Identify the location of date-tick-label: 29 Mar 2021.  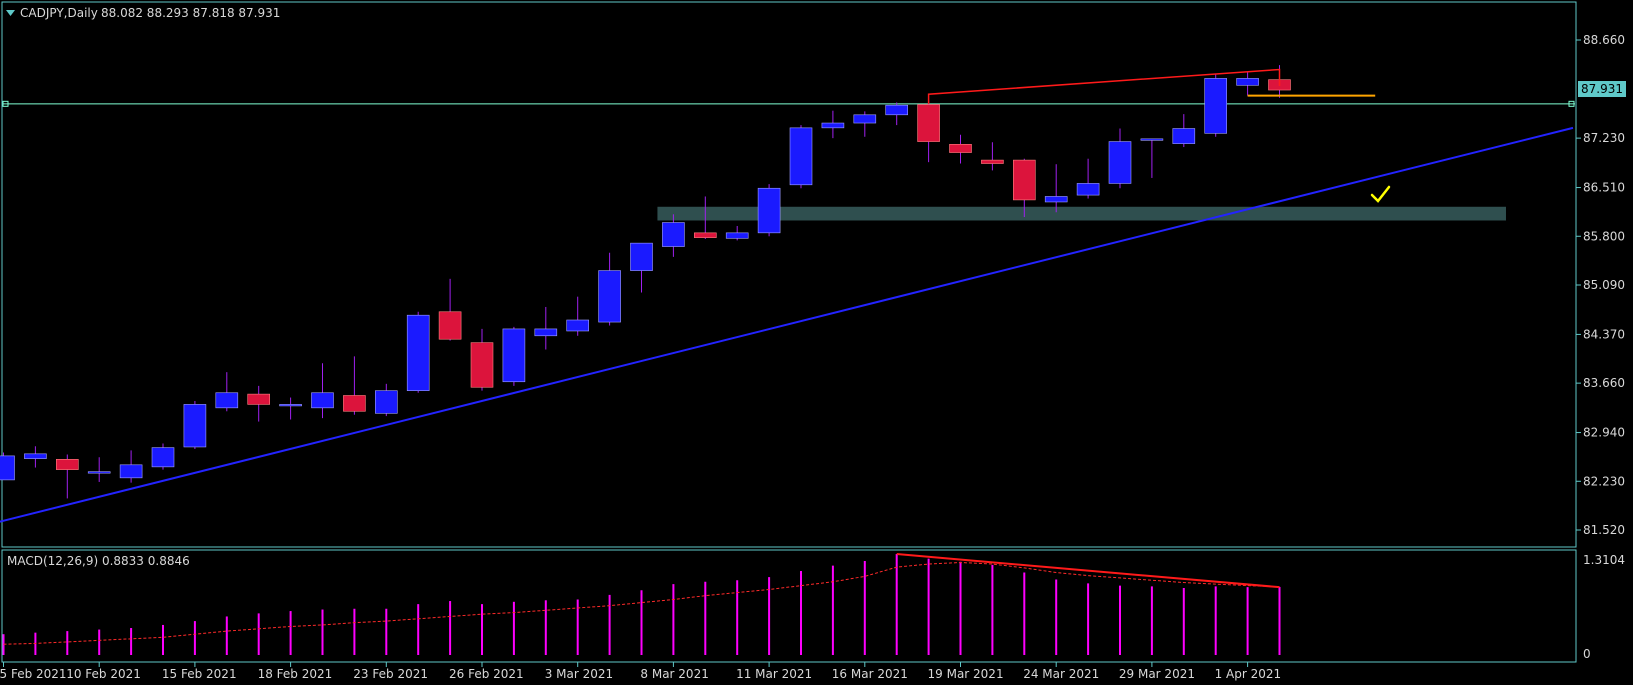
(1157, 674).